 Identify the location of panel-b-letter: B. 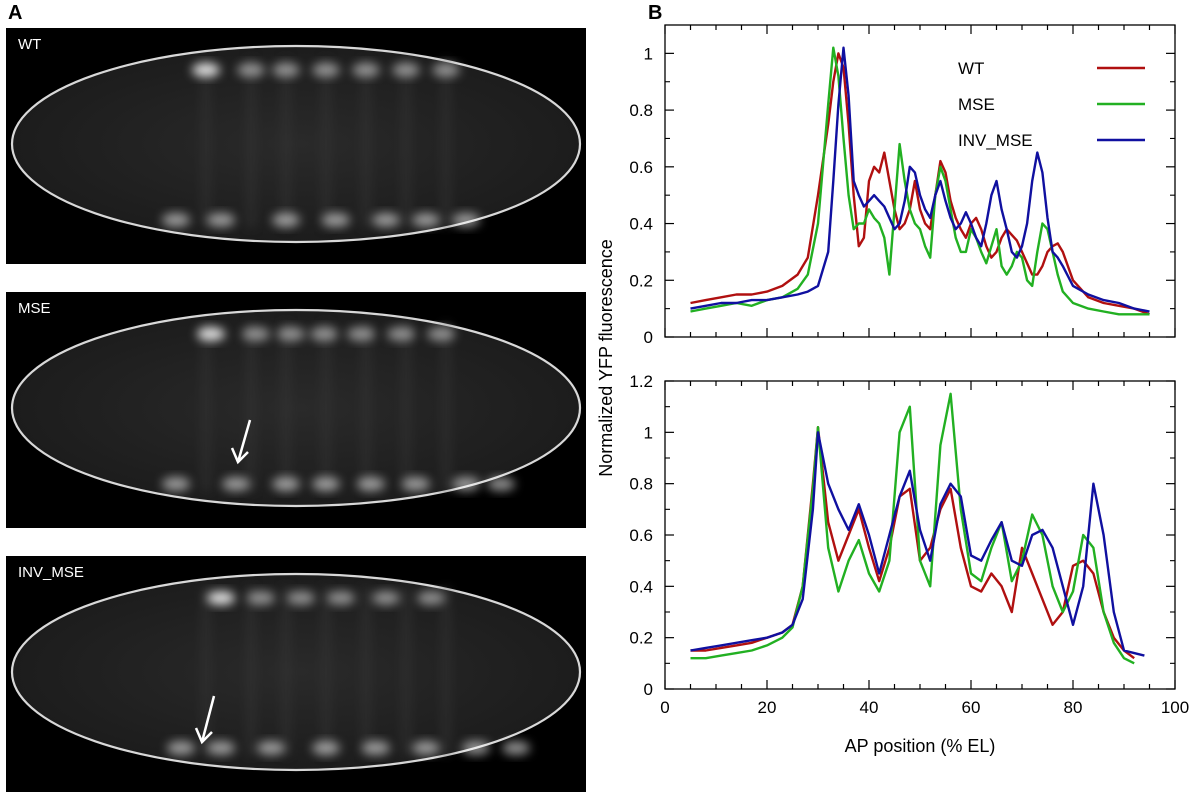
(655, 13).